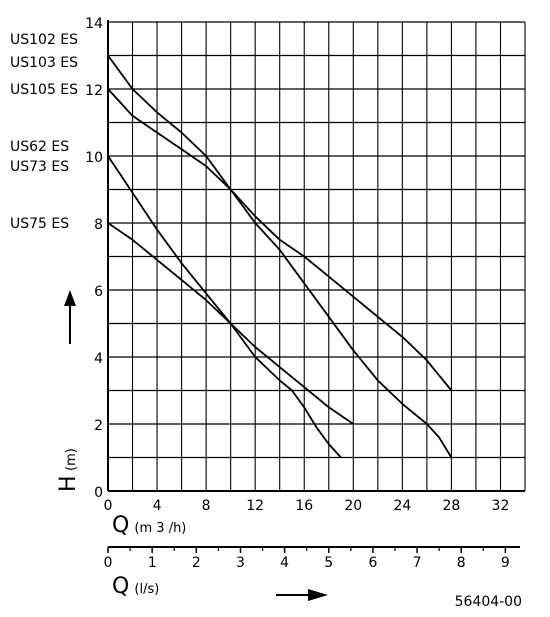  Describe the element at coordinates (98, 493) in the screenshot. I see `y-tick-label: 0` at that location.